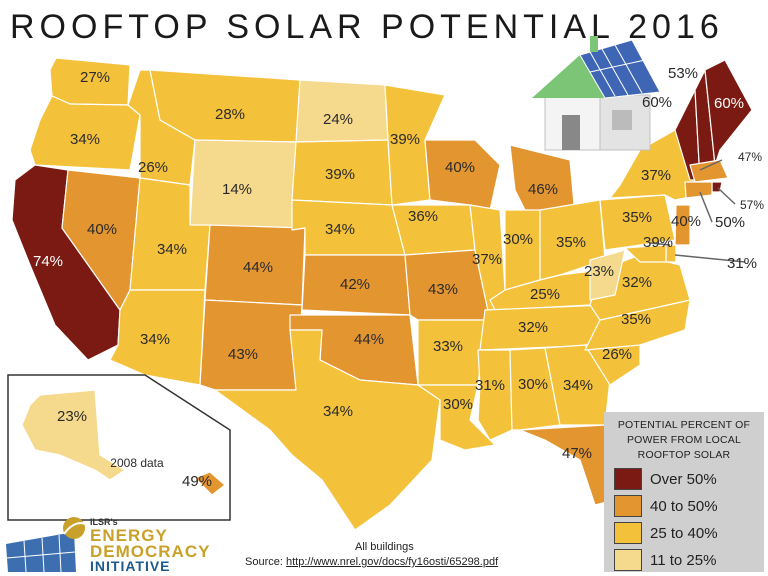 This screenshot has height=576, width=768. I want to click on label-OR: 34%, so click(85, 139).